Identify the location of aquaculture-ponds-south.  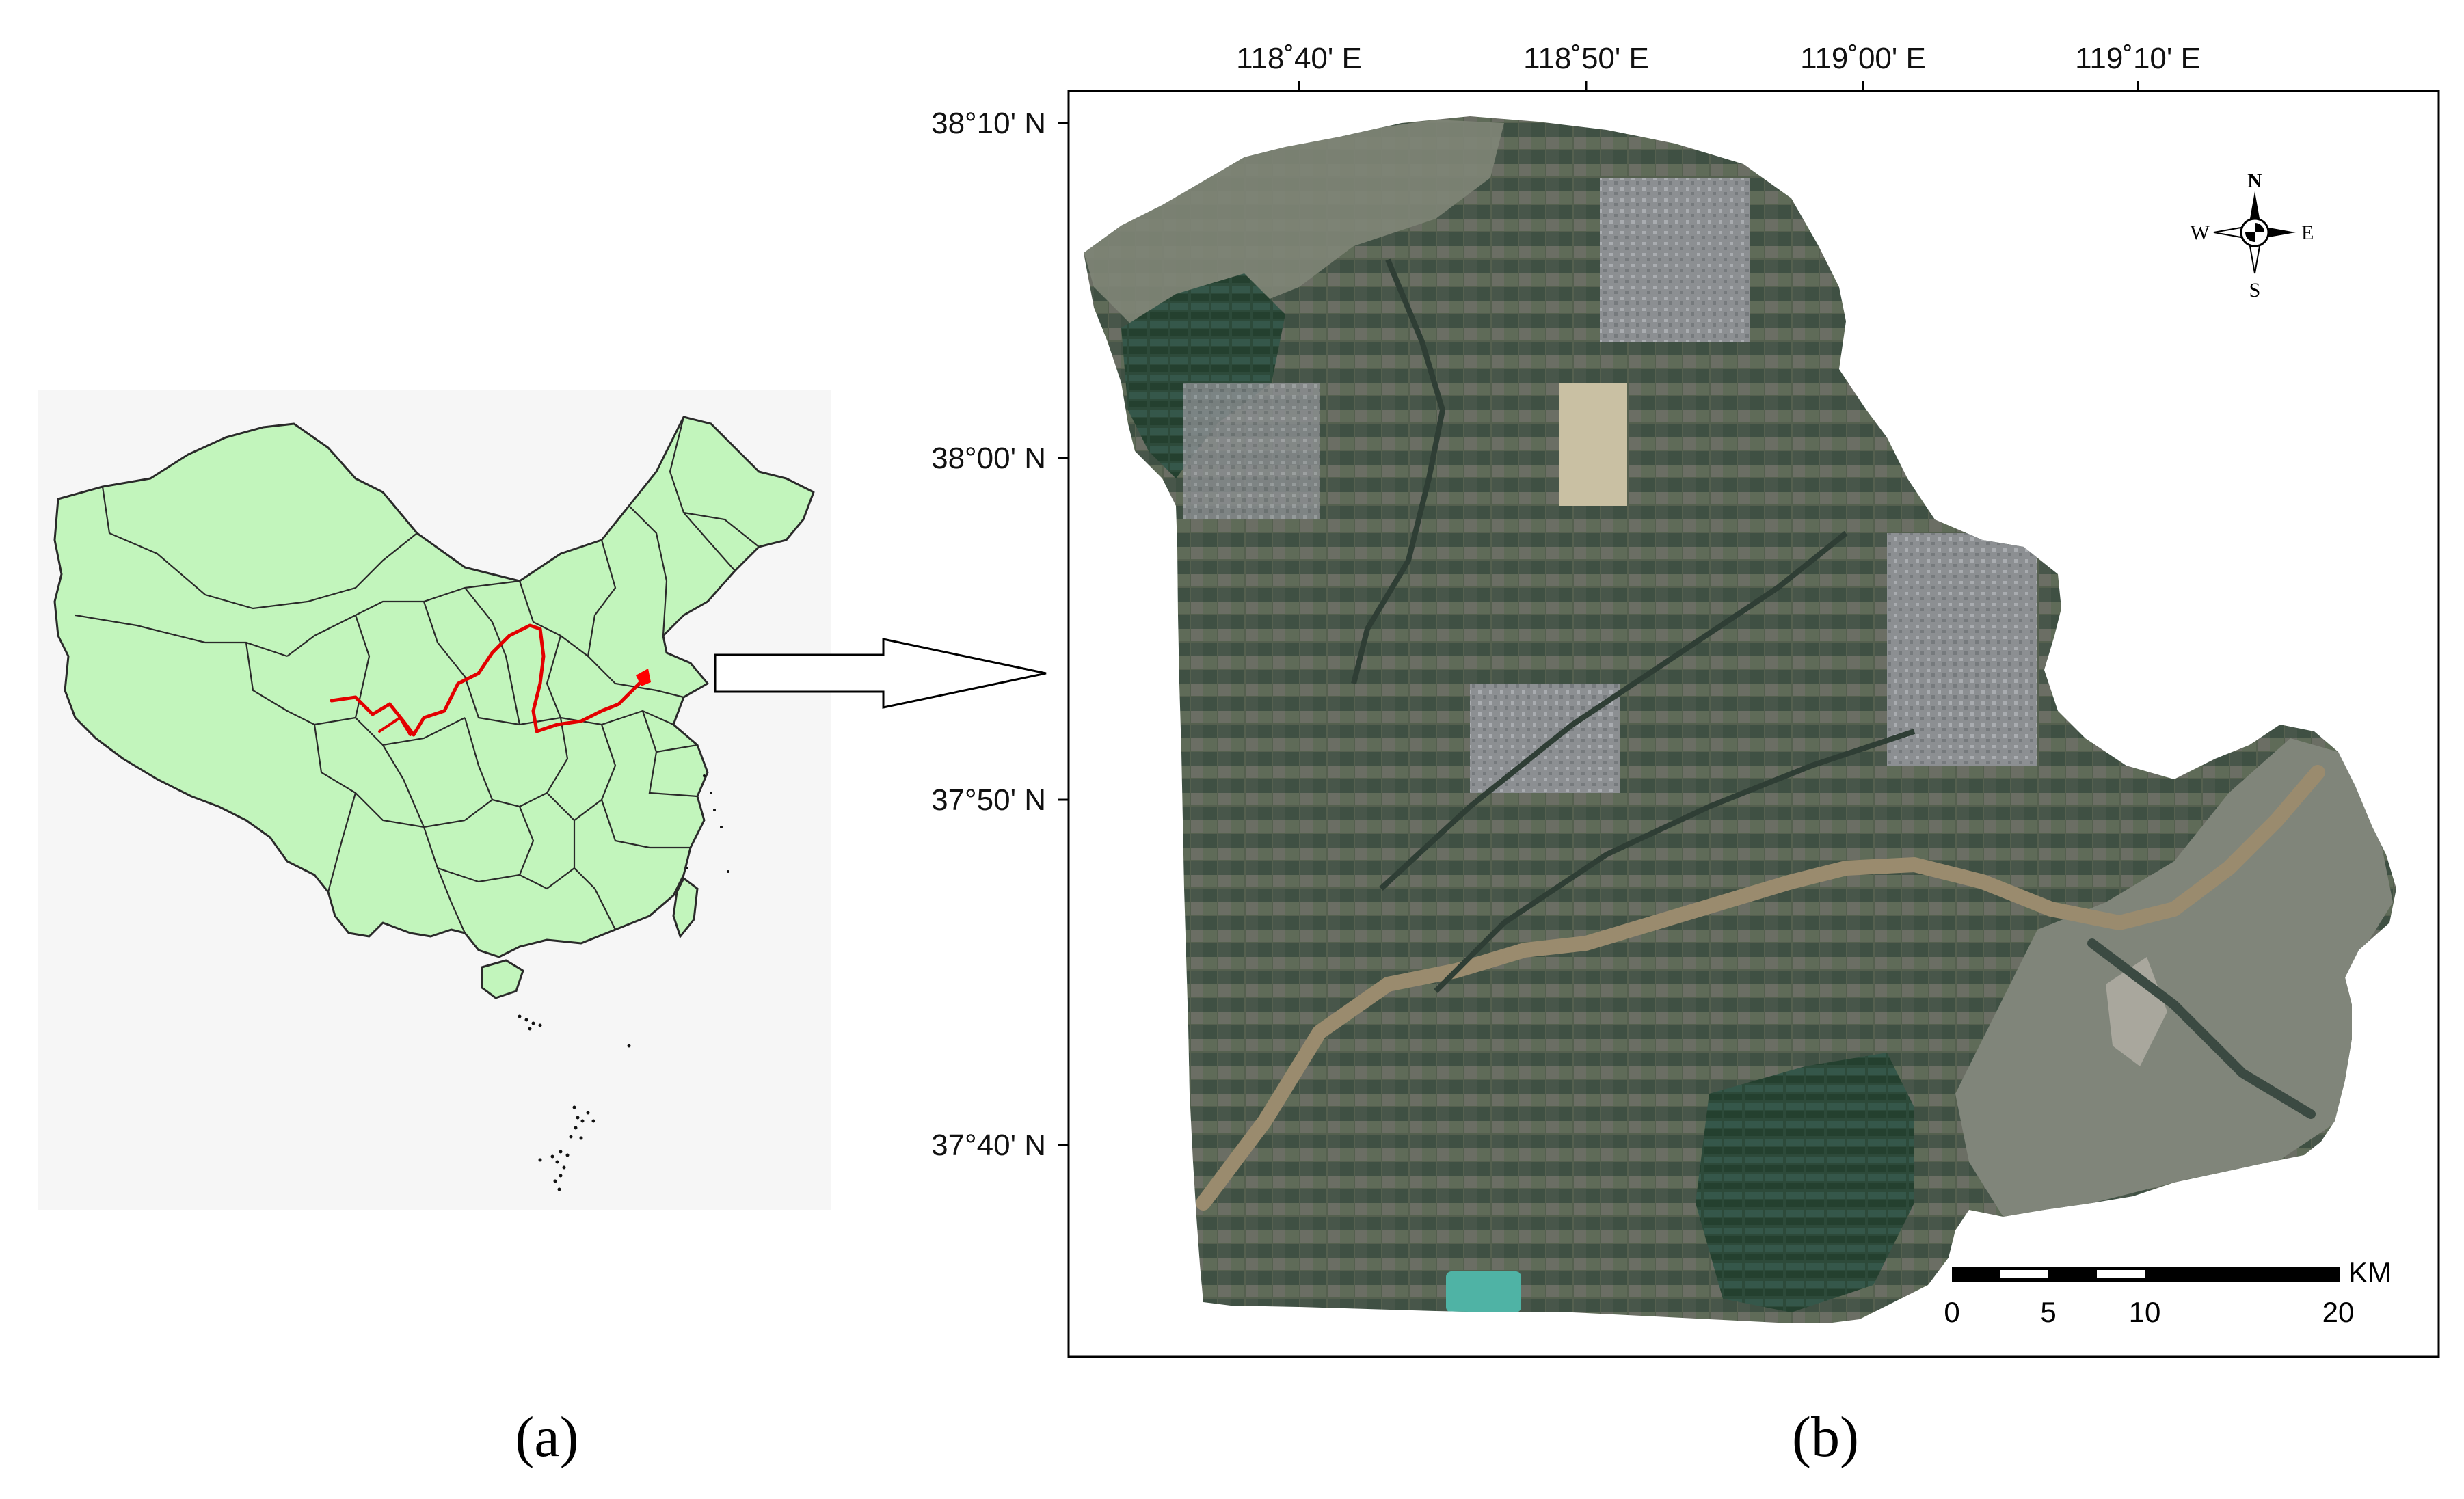
(1805, 1183).